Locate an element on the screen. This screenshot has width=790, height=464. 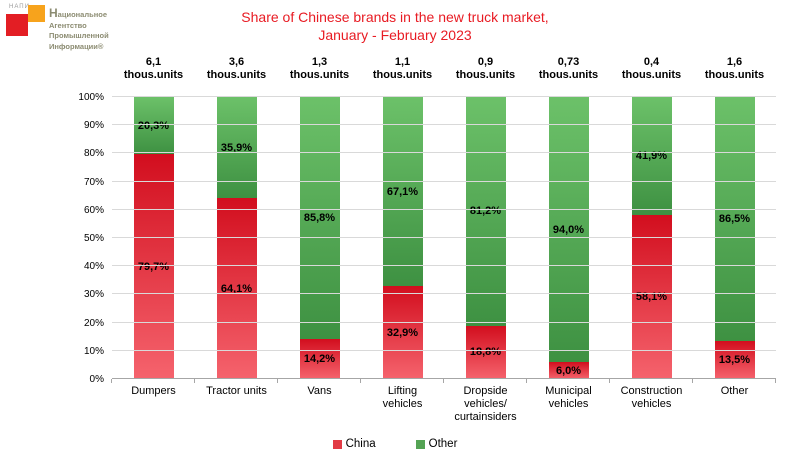
stacked-bar: 67,1% 32,9% is located at coordinates (402, 238).